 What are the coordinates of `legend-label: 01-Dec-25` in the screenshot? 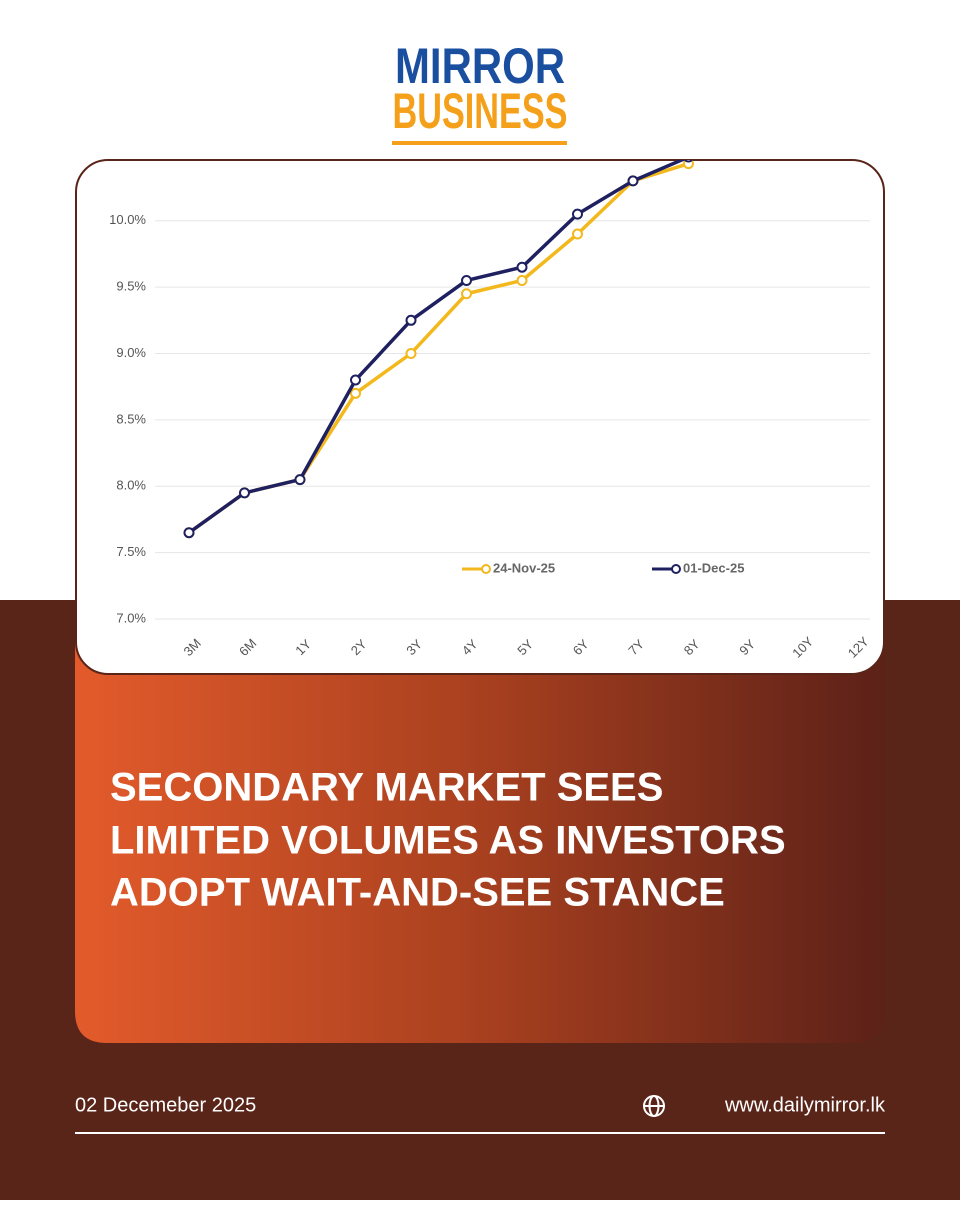 It's located at (713, 567).